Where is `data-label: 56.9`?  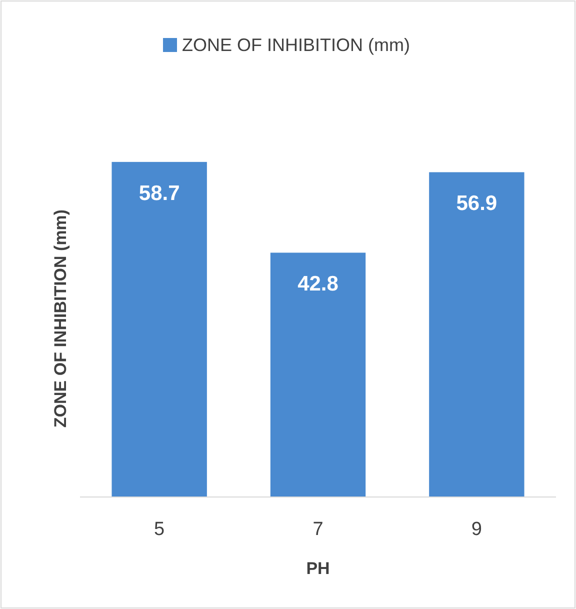
data-label: 56.9 is located at coordinates (477, 204).